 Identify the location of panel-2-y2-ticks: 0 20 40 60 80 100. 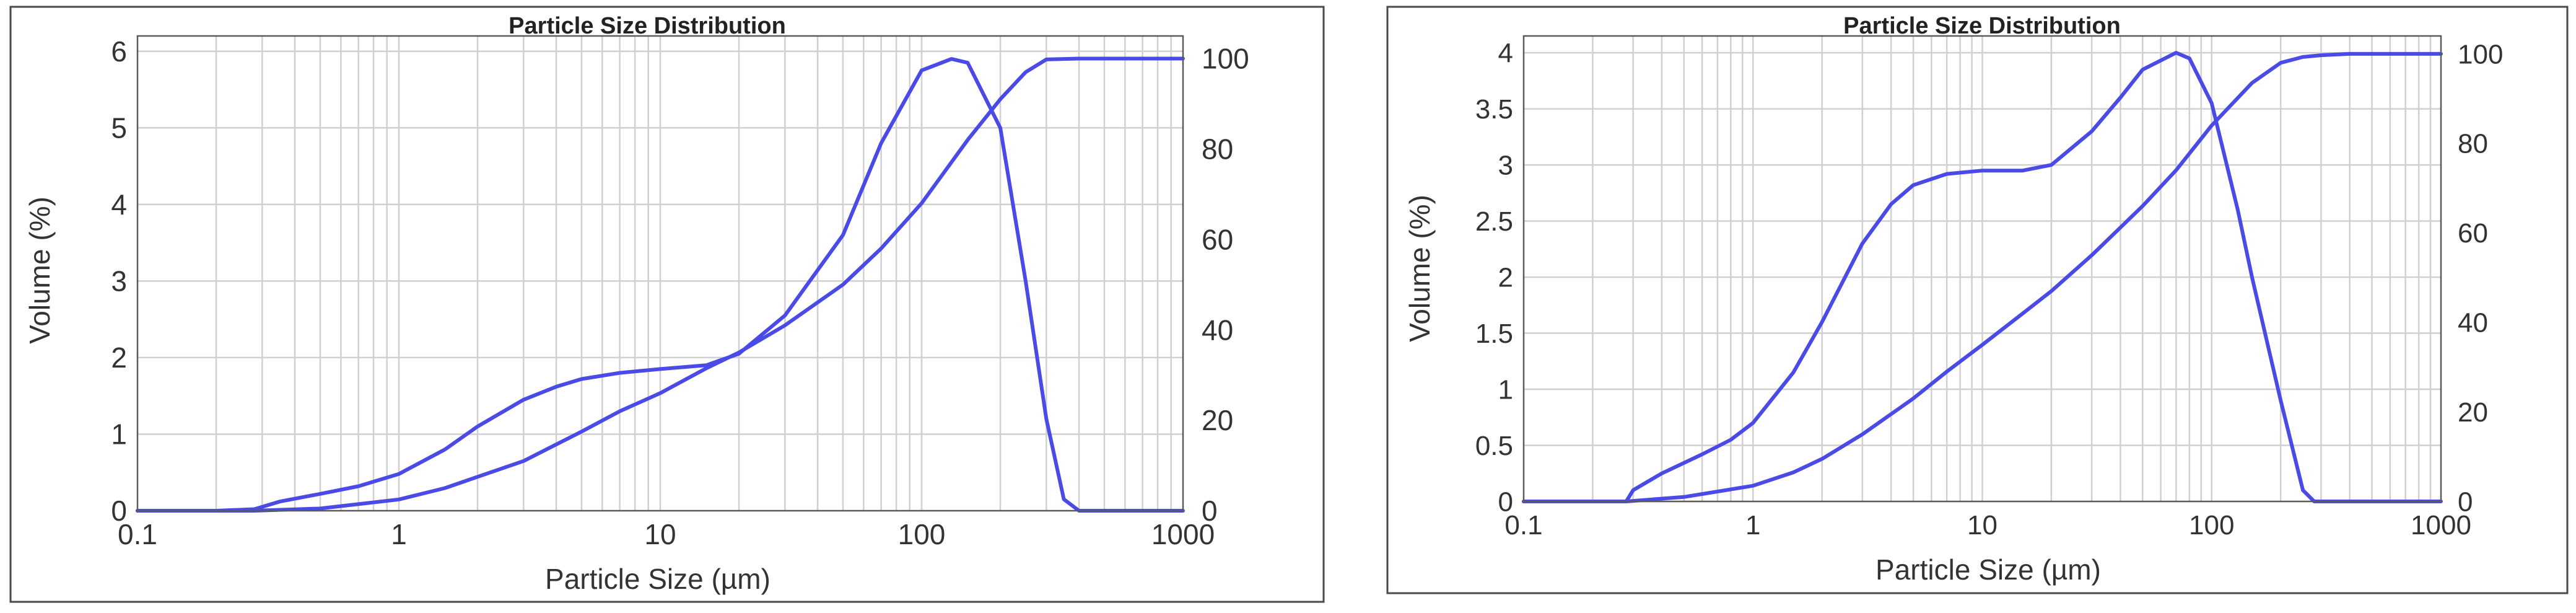
(2480, 278).